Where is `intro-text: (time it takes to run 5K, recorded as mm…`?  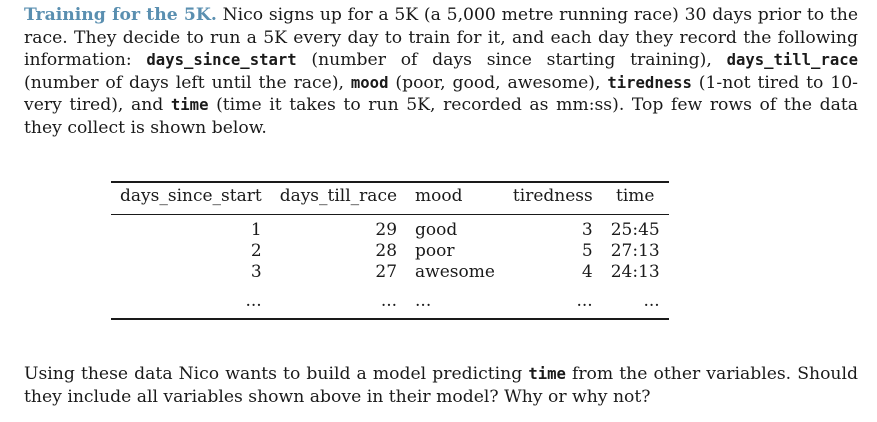 intro-text: (time it takes to run 5K, recorded as mm… is located at coordinates (441, 116).